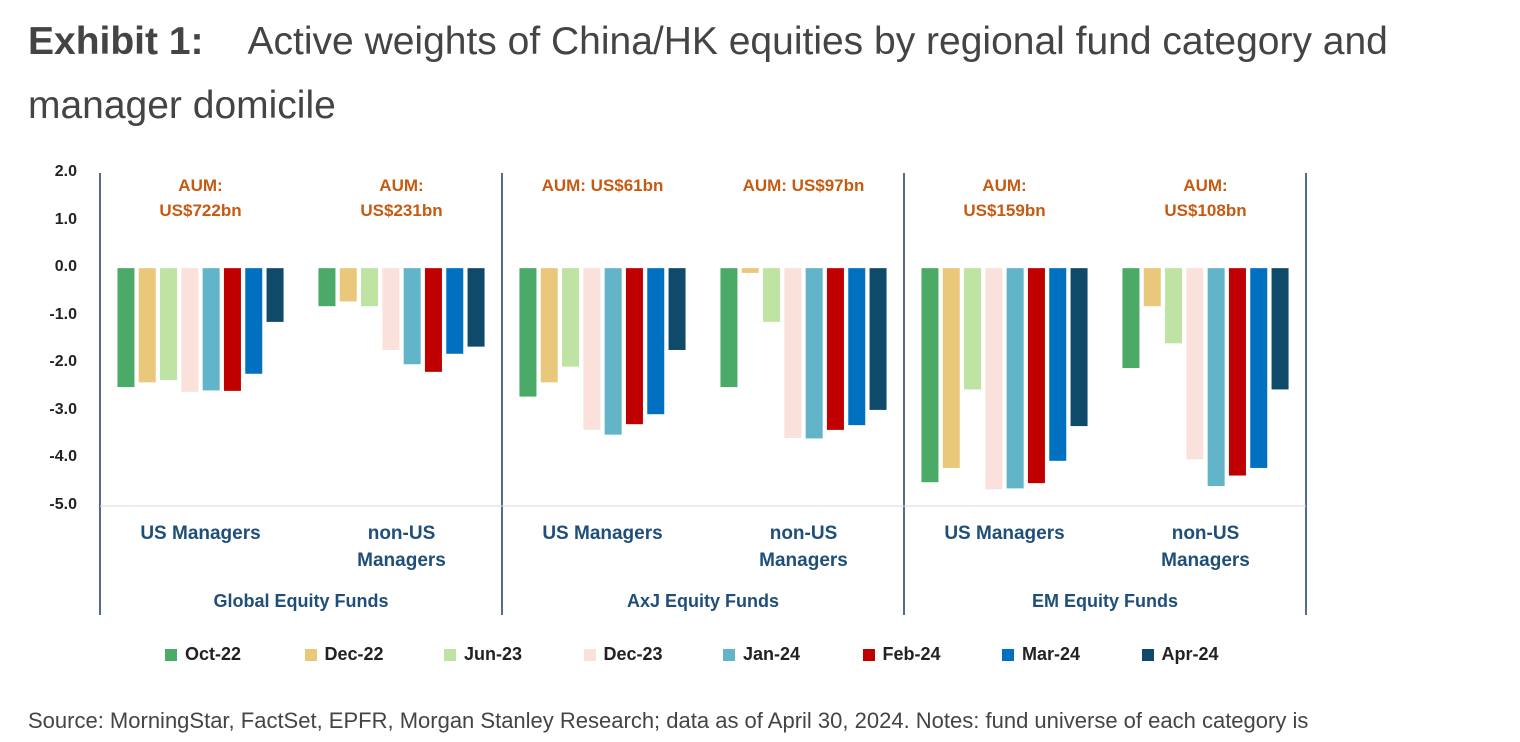 The width and height of the screenshot is (1520, 742). I want to click on legend-item: Jan-24, so click(761, 654).